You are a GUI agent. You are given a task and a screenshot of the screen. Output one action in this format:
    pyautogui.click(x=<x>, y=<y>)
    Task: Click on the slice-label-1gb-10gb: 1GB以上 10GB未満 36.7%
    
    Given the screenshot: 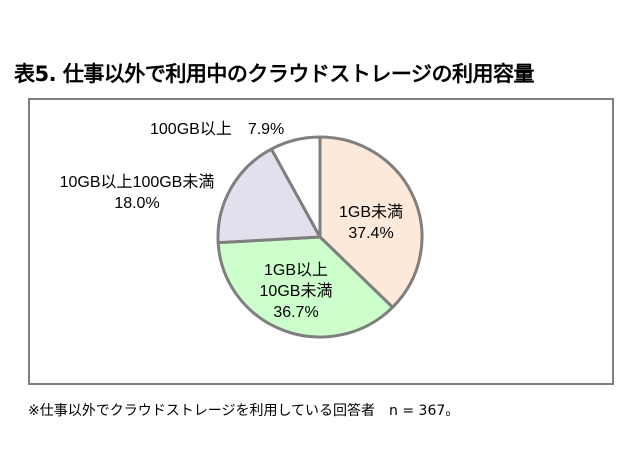 What is the action you would take?
    pyautogui.click(x=296, y=291)
    